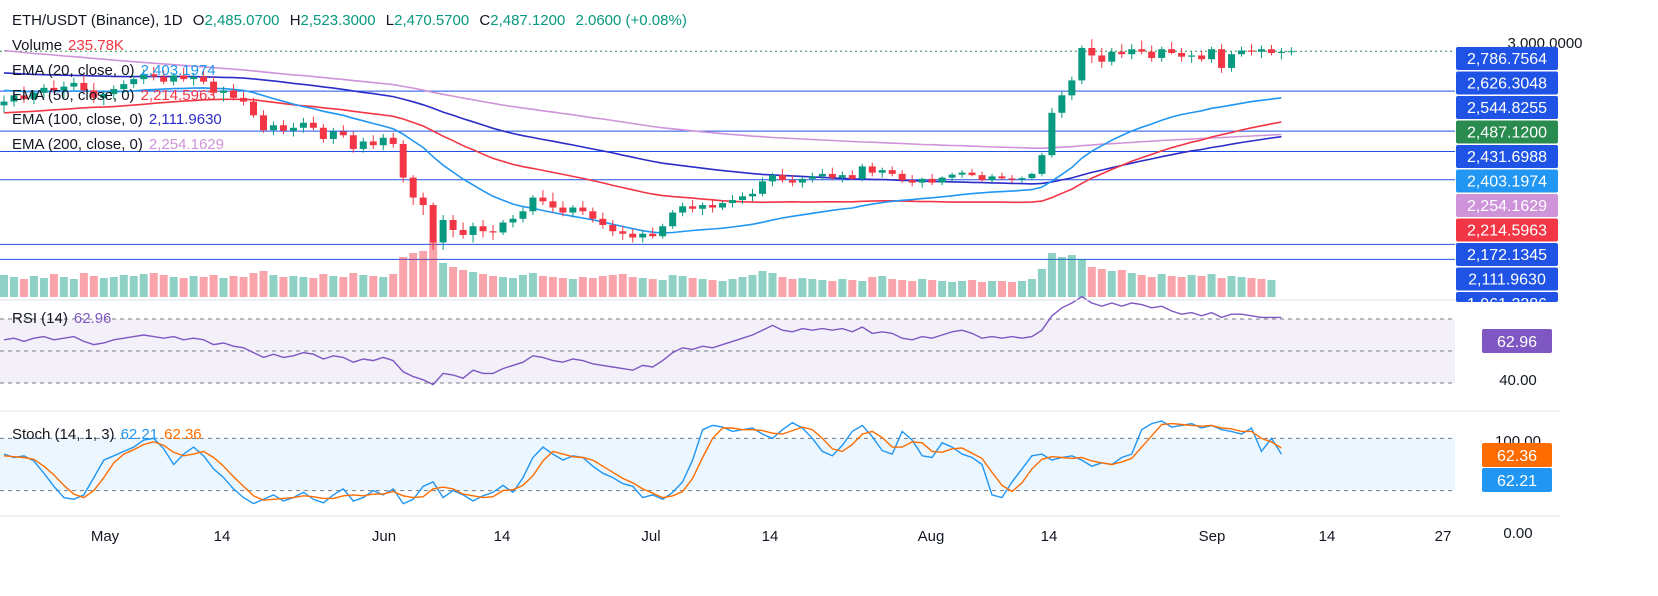 This screenshot has height=596, width=1658. What do you see at coordinates (427, 20) in the screenshot?
I see `ohlc-low: L2,470.5700` at bounding box center [427, 20].